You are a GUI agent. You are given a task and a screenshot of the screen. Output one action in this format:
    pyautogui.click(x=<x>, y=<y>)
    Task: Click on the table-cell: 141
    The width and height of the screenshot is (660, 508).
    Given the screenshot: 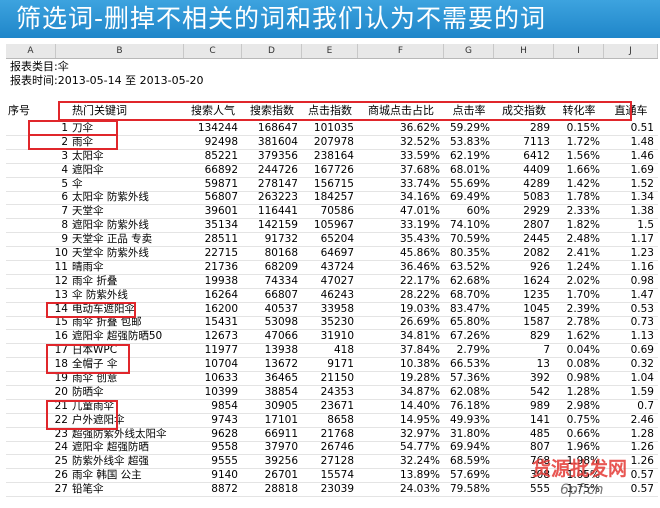 What is the action you would take?
    pyautogui.click(x=539, y=419)
    